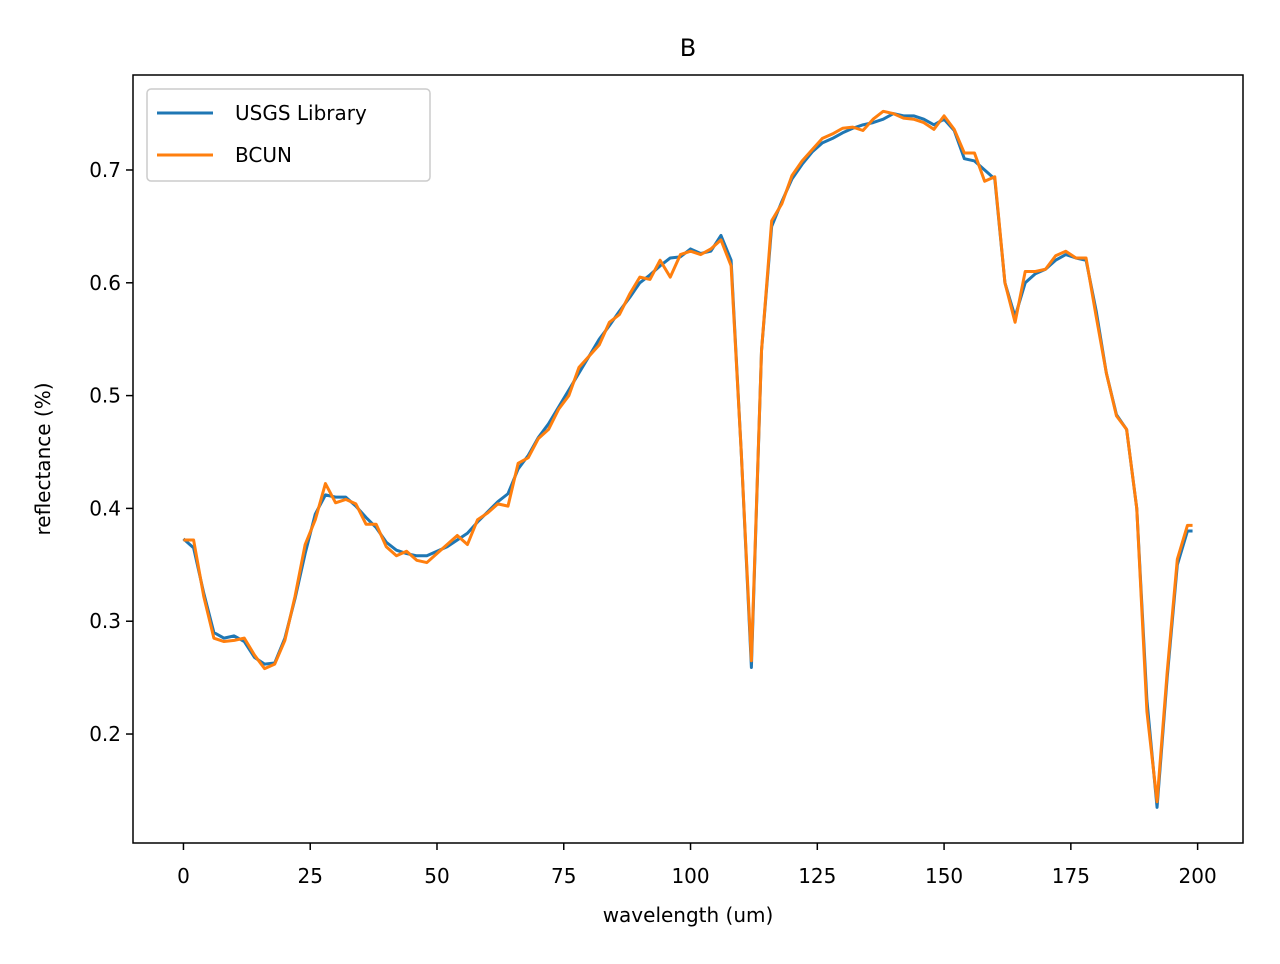 Image resolution: width=1280 pixels, height=964 pixels. I want to click on x-tick-label: 150, so click(944, 876).